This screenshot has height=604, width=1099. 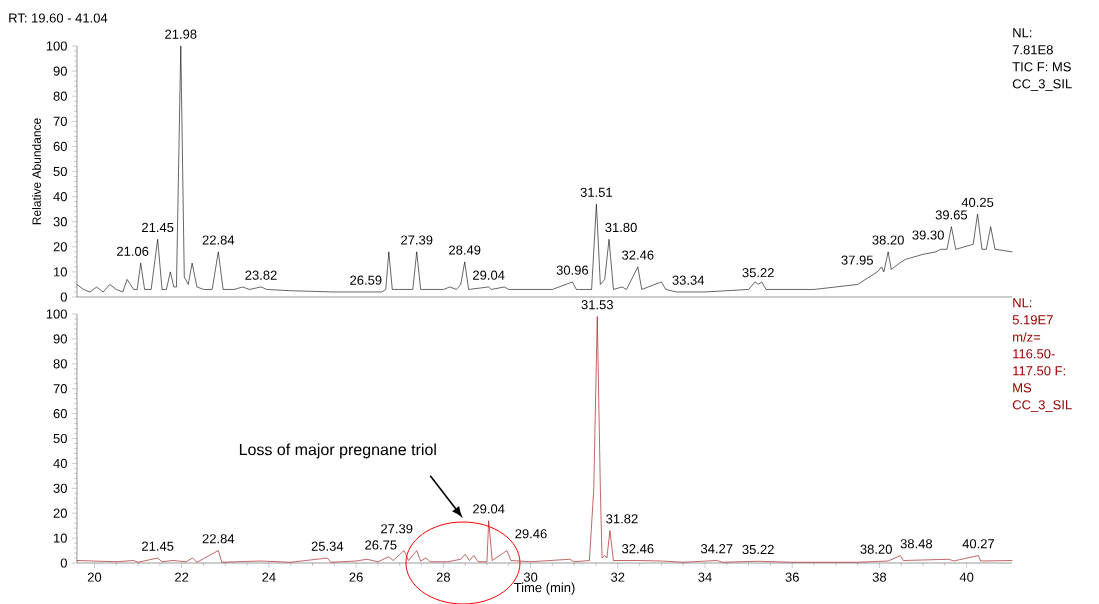 I want to click on annotation: 37.95, so click(x=857, y=260).